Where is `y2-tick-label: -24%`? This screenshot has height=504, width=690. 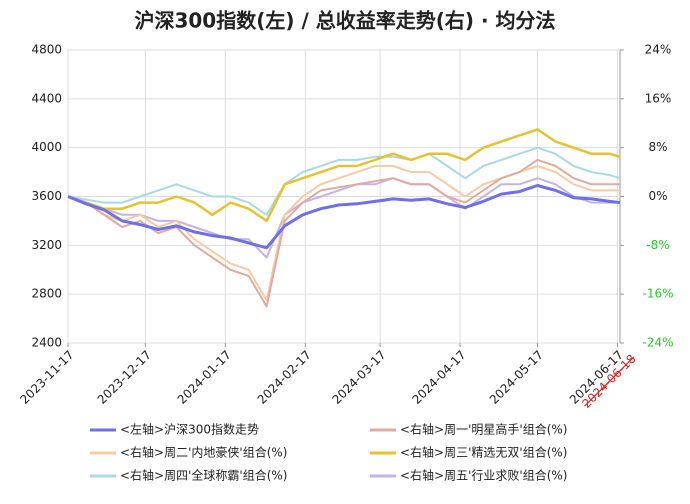
y2-tick-label: -24% is located at coordinates (657, 343).